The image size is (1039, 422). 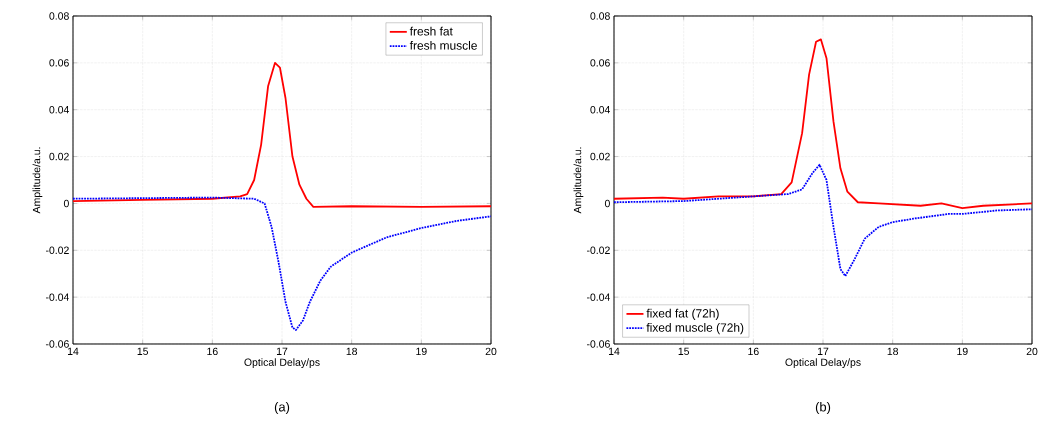 What do you see at coordinates (695, 329) in the screenshot?
I see `legend-label: fixed muscle (72h)` at bounding box center [695, 329].